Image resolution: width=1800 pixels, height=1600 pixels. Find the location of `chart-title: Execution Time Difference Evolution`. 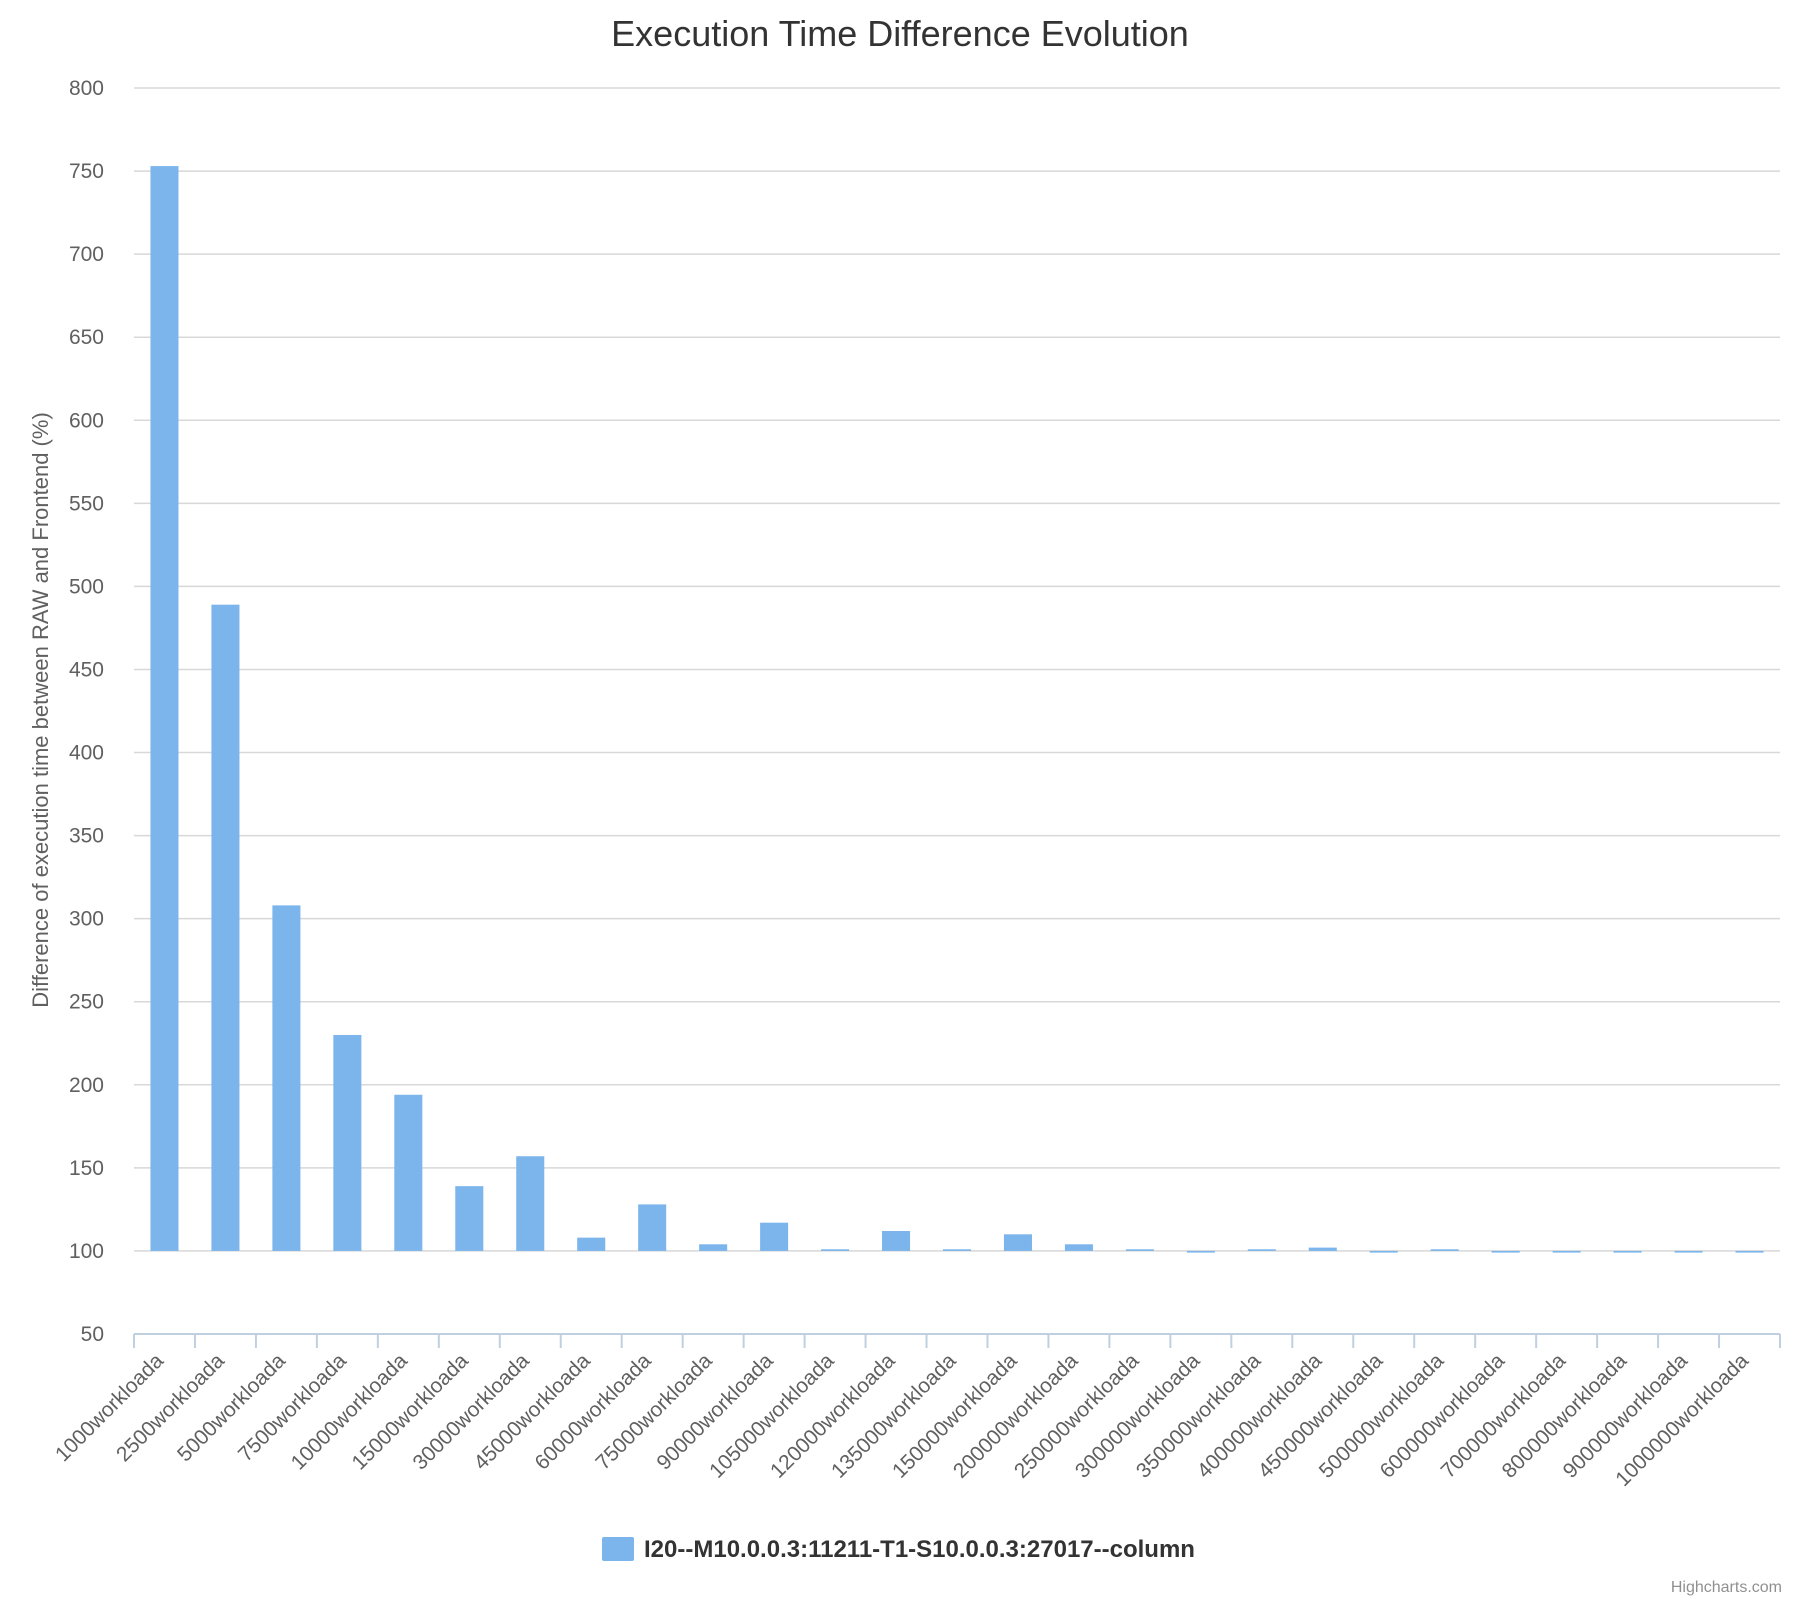

chart-title: Execution Time Difference Evolution is located at coordinates (900, 33).